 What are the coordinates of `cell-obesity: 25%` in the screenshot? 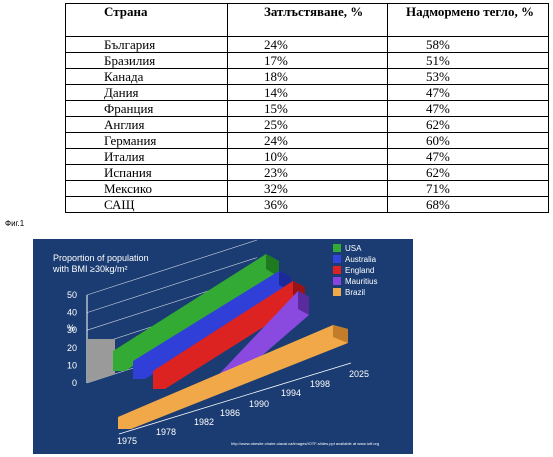 It's located at (307, 124).